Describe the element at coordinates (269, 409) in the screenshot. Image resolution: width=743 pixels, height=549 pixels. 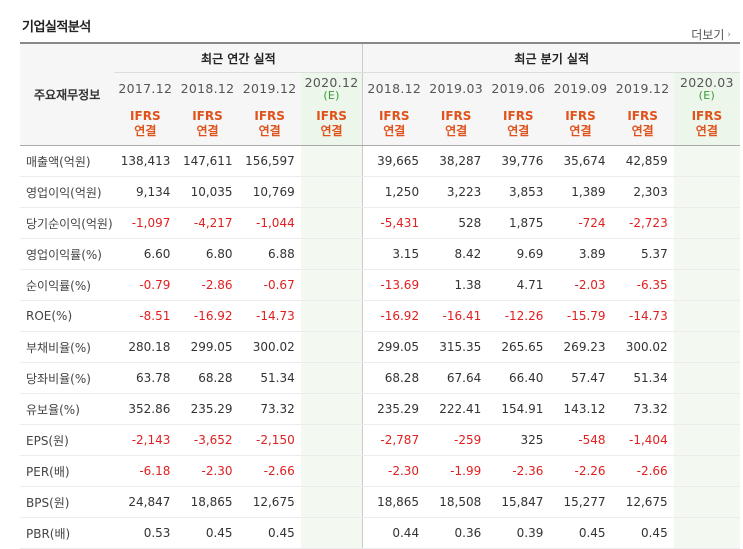
I see `table-cell: 73.32` at that location.